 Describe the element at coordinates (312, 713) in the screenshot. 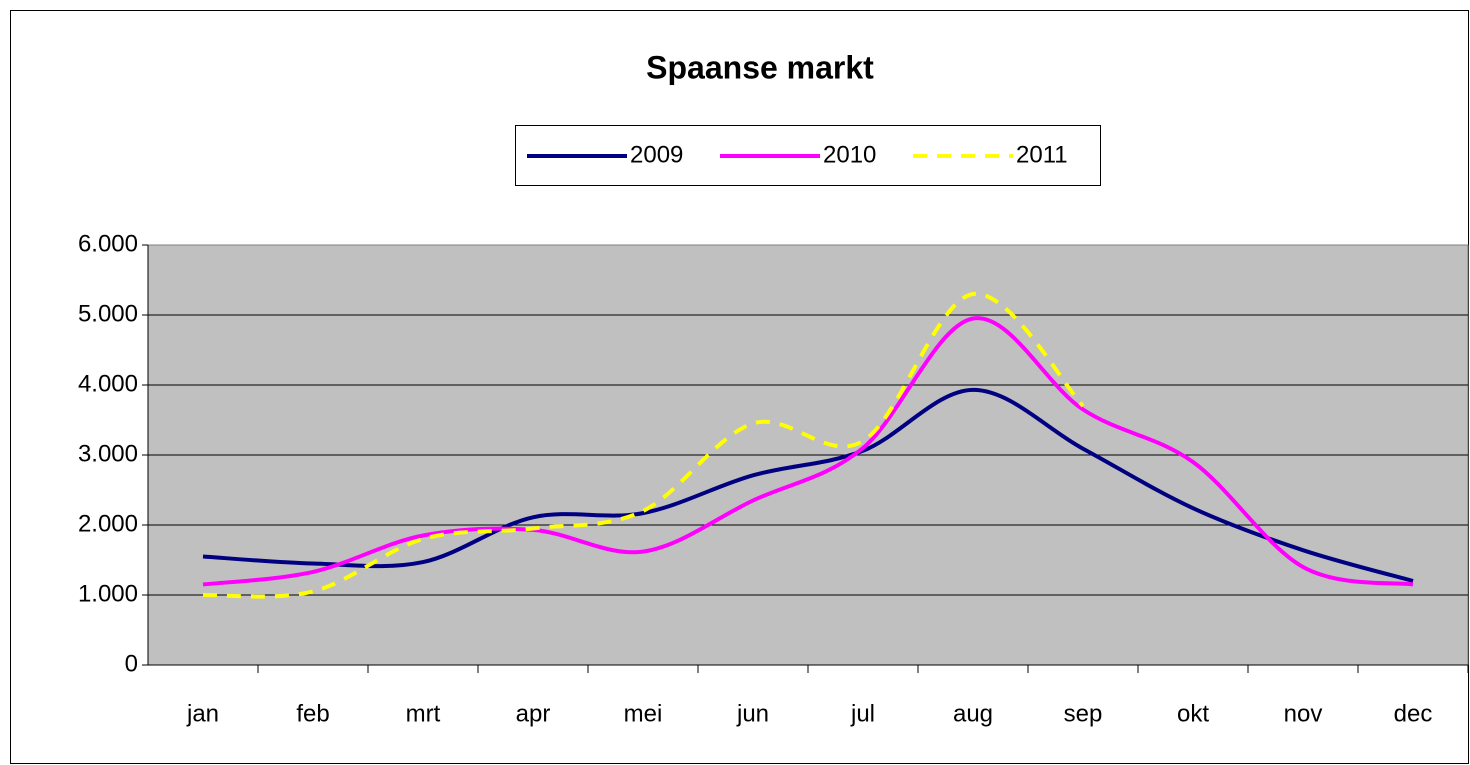

I see `x-tick-label: feb` at that location.